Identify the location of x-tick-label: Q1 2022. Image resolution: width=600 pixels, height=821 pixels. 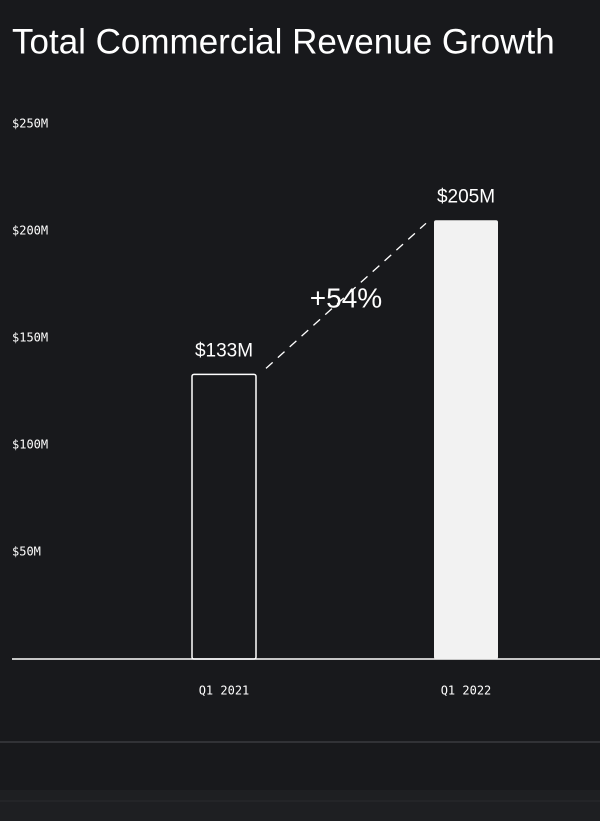
(466, 691).